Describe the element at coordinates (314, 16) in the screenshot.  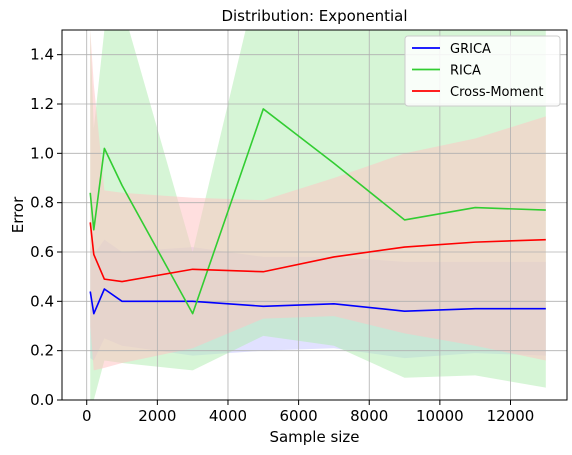
I see `chart-title: Distribution: Exponential` at that location.